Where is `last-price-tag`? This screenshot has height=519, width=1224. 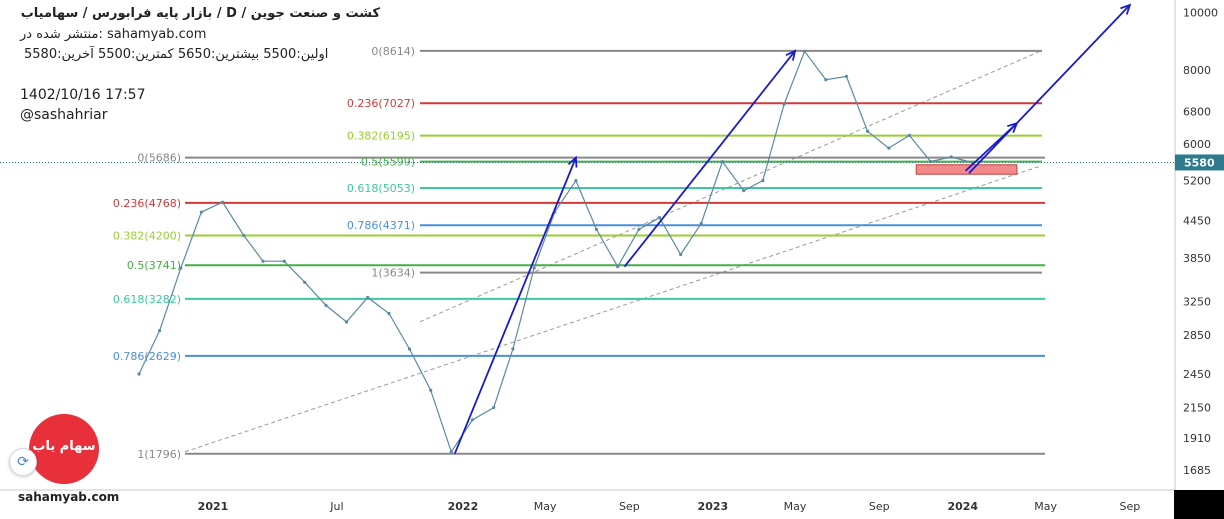 last-price-tag is located at coordinates (1199, 162).